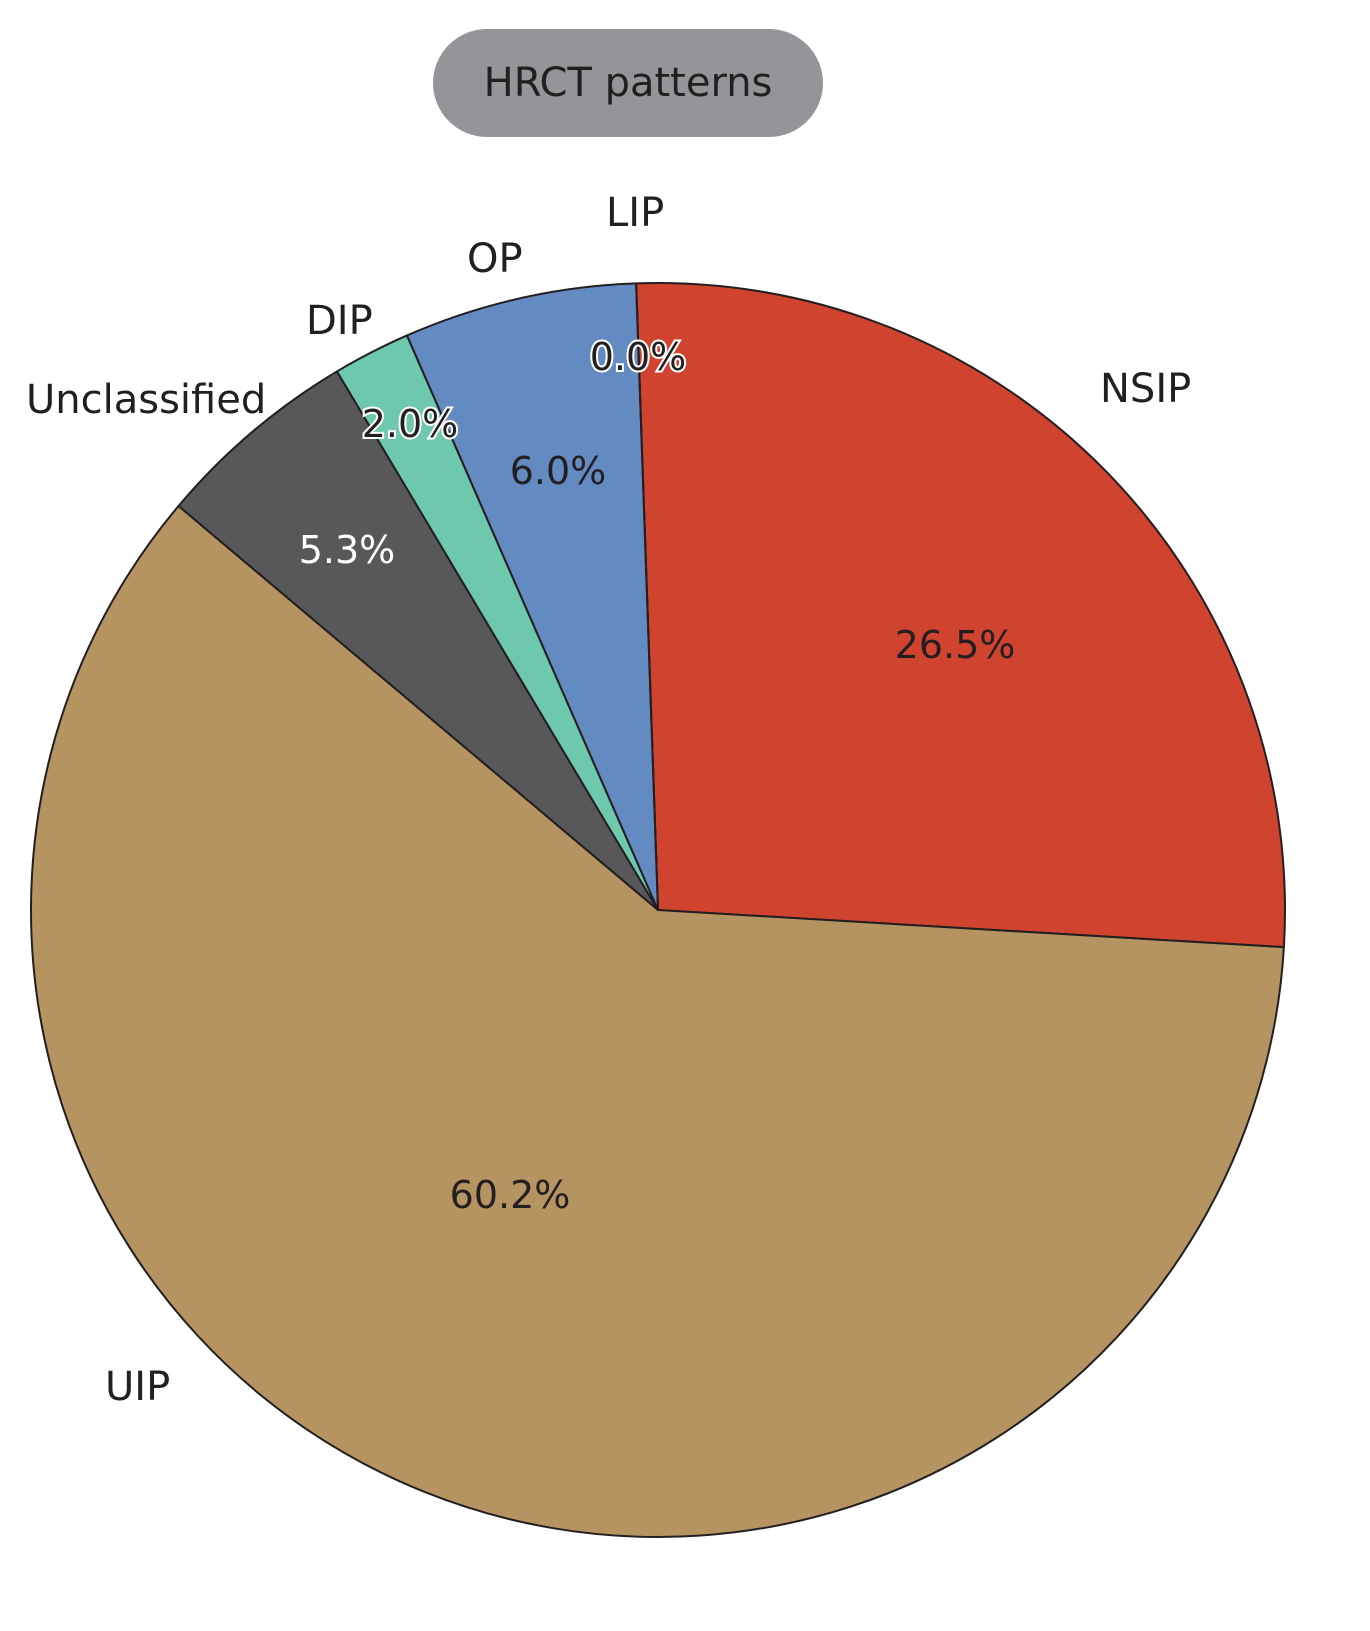  Describe the element at coordinates (532, 596) in the screenshot. I see `pie-slice-op` at that location.